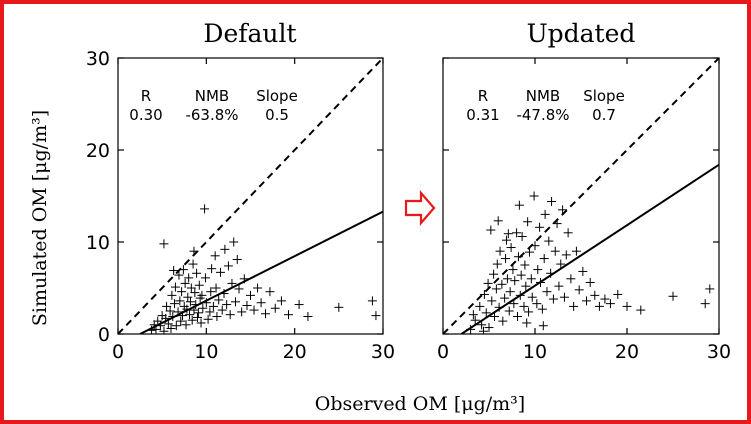 The image size is (751, 424). I want to click on default-stat-header-1: NMB, so click(212, 96).